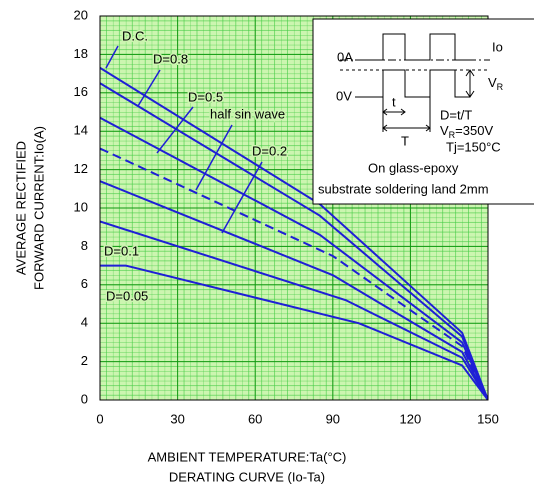  I want to click on y-tick-label: 6, so click(84, 283).